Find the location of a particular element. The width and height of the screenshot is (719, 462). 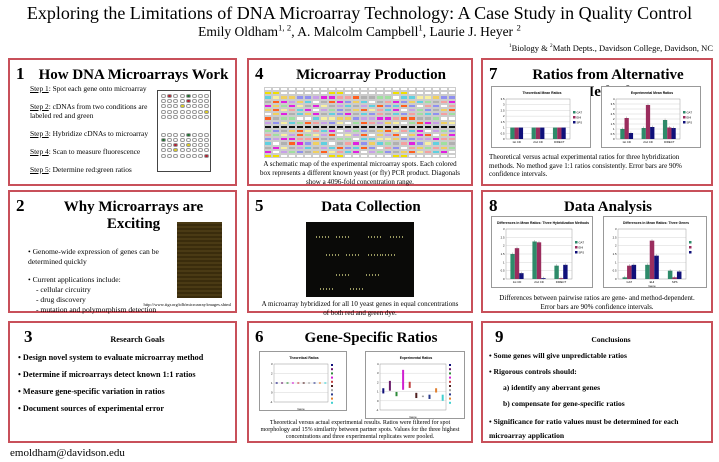

step: Step 1: Spot each gene onto microarray is located at coordinates (100, 88).